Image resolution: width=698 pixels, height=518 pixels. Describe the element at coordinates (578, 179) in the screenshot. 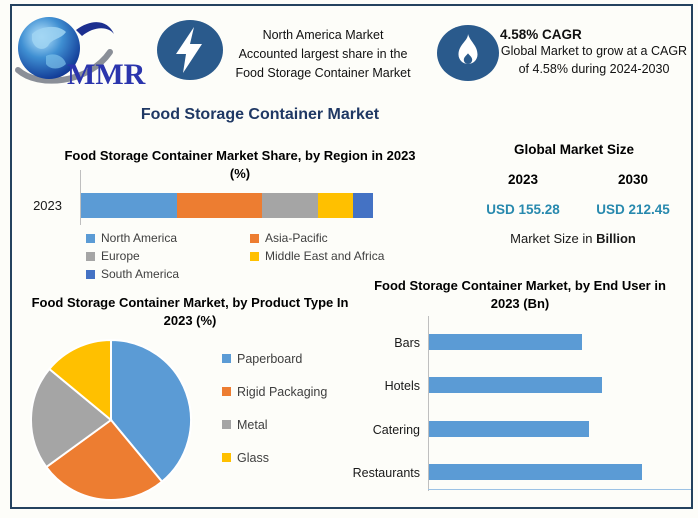

I see `market-size-years: 2023 2030` at that location.